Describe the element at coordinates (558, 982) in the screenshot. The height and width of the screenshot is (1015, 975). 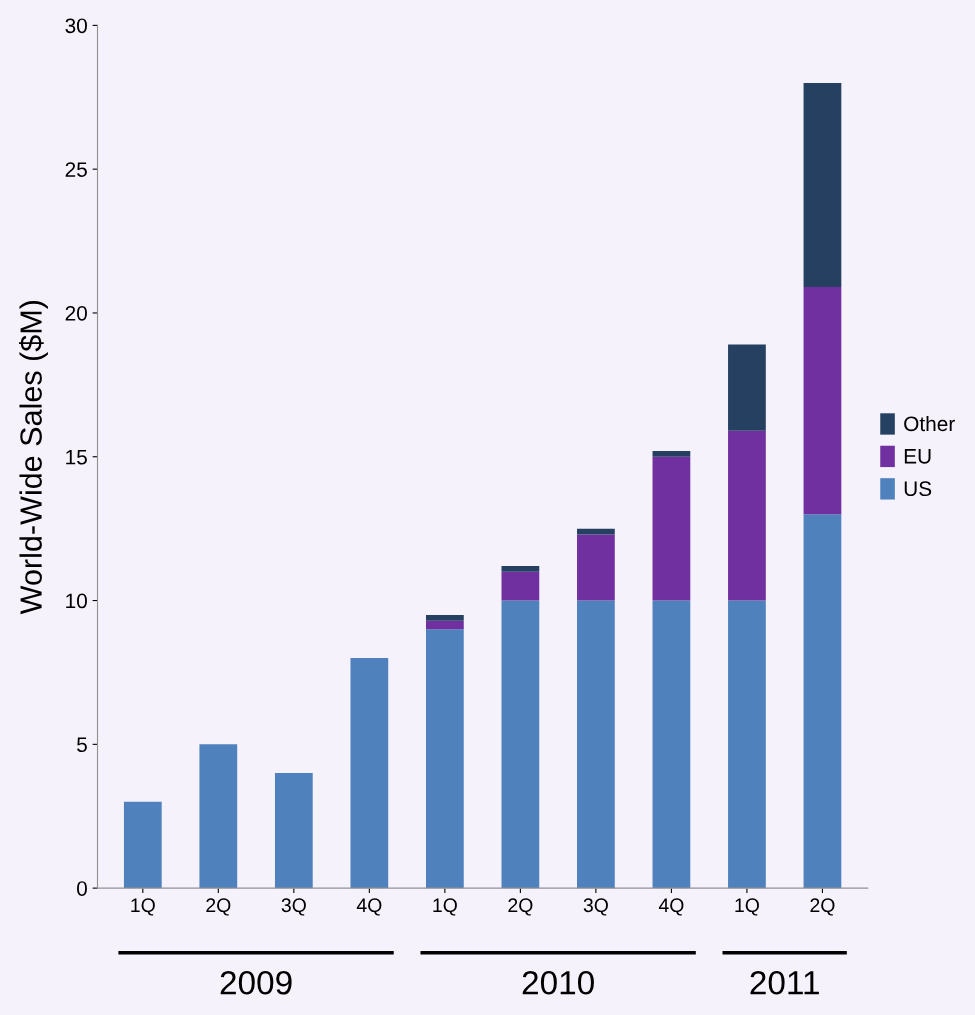
I see `text: 2010` at that location.